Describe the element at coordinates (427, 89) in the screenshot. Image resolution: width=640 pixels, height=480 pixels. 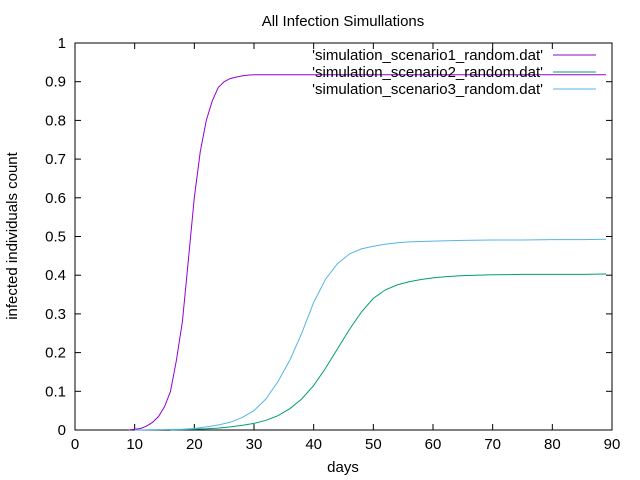
I see `legend-label-3: 'simulation_scenario3_random.dat'` at that location.